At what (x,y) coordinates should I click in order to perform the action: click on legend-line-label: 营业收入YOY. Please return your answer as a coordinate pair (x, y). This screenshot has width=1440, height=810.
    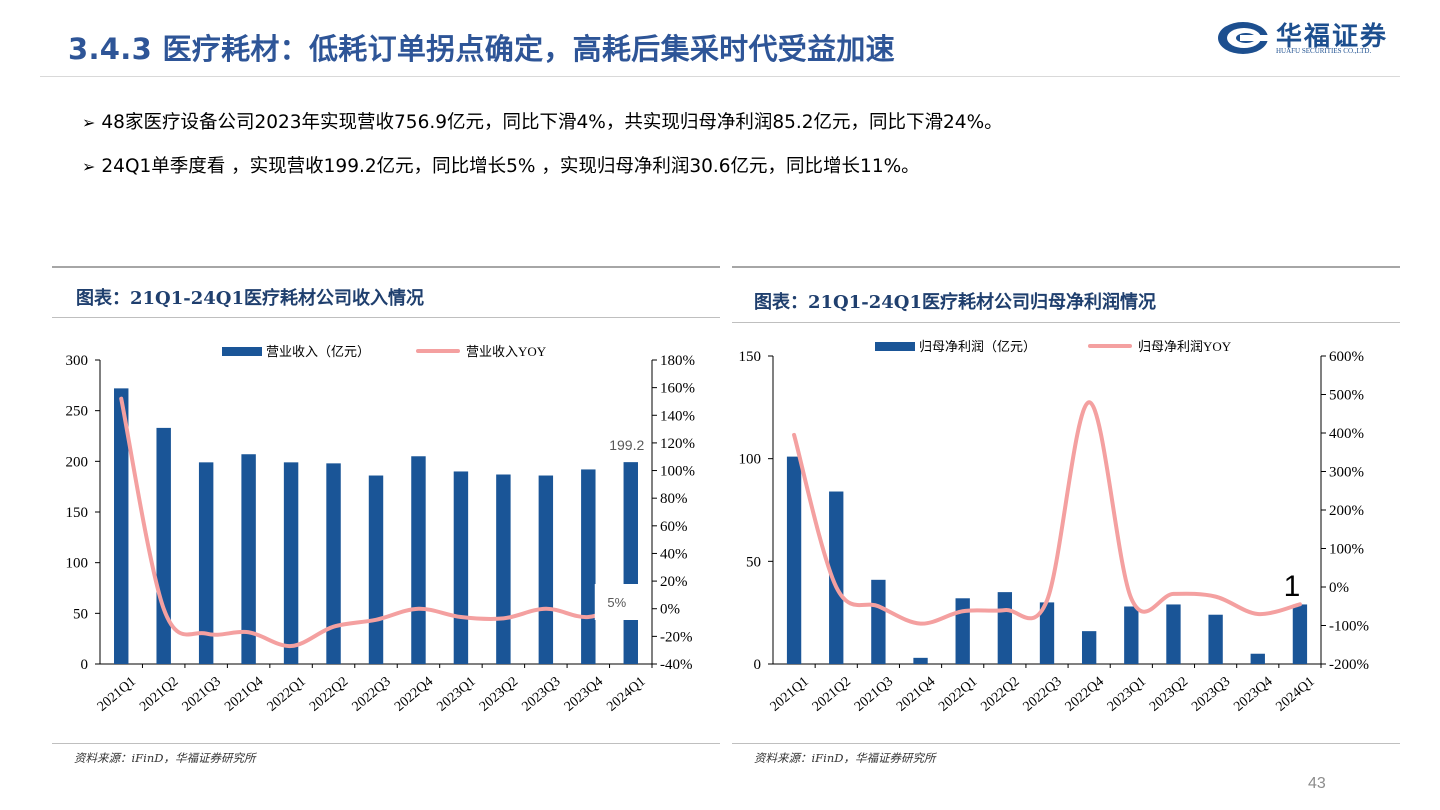
    Looking at the image, I should click on (506, 351).